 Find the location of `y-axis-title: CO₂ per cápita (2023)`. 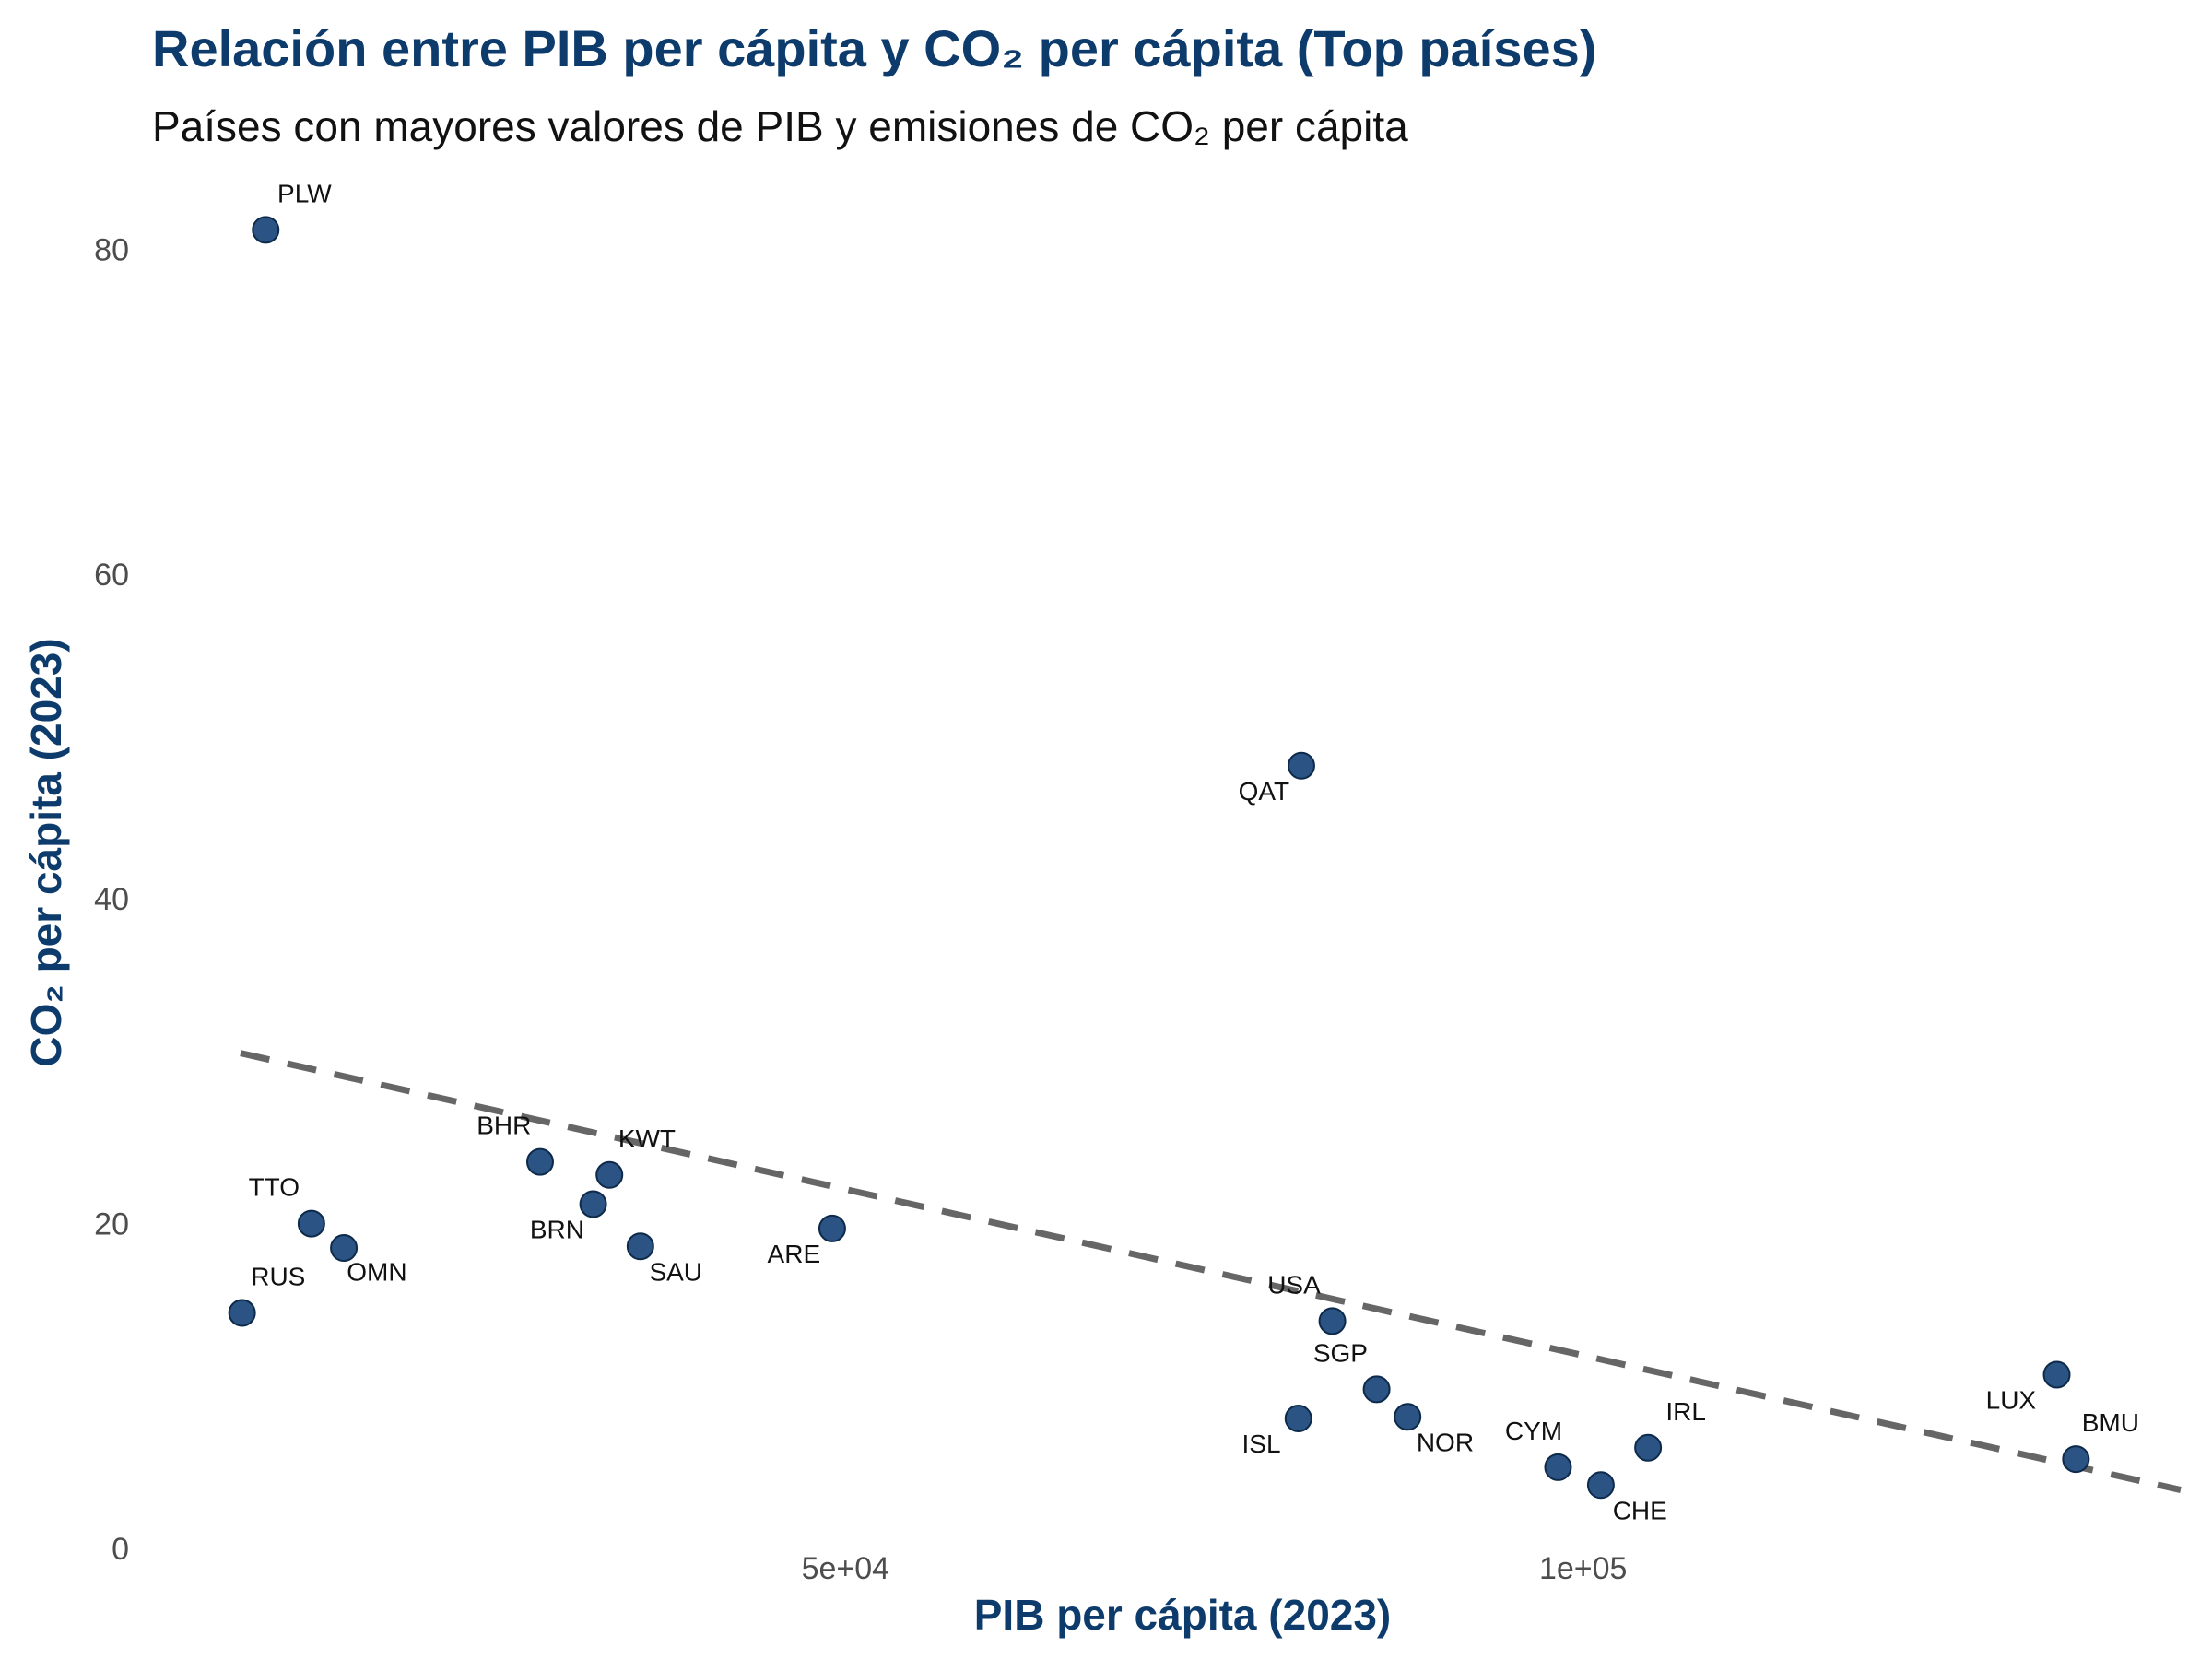

y-axis-title: CO₂ per cápita (2023) is located at coordinates (46, 852).